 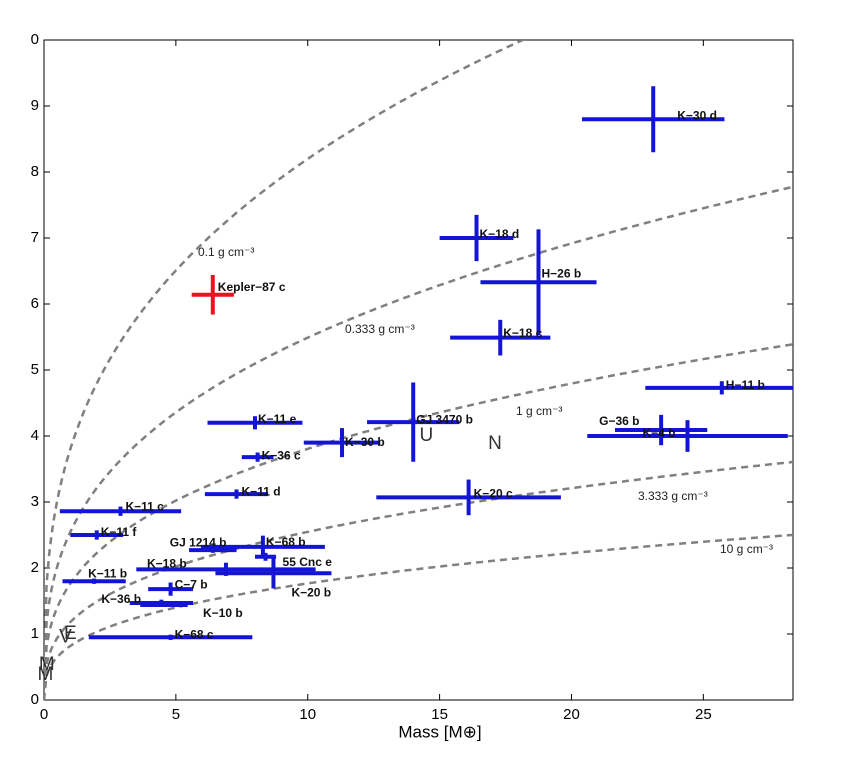 I want to click on y-tick-label: 5, so click(x=35, y=369).